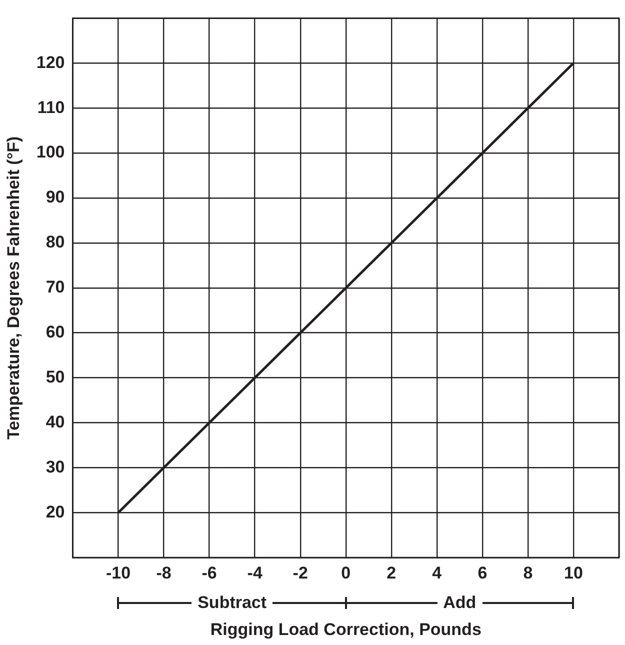 This screenshot has width=625, height=645. I want to click on x-tick-label: -10, so click(118, 572).